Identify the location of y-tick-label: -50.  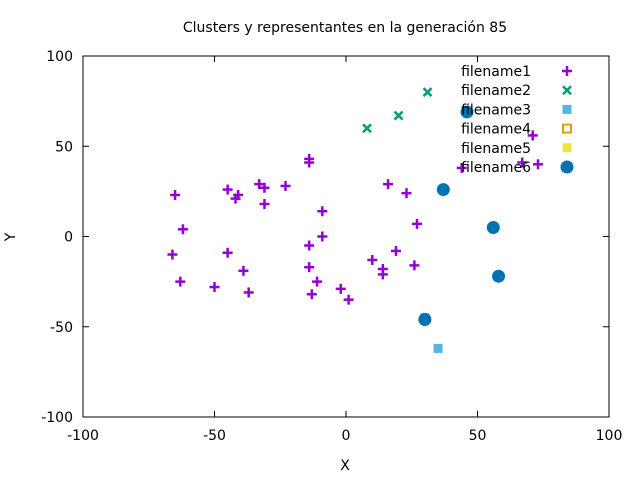
(61, 328).